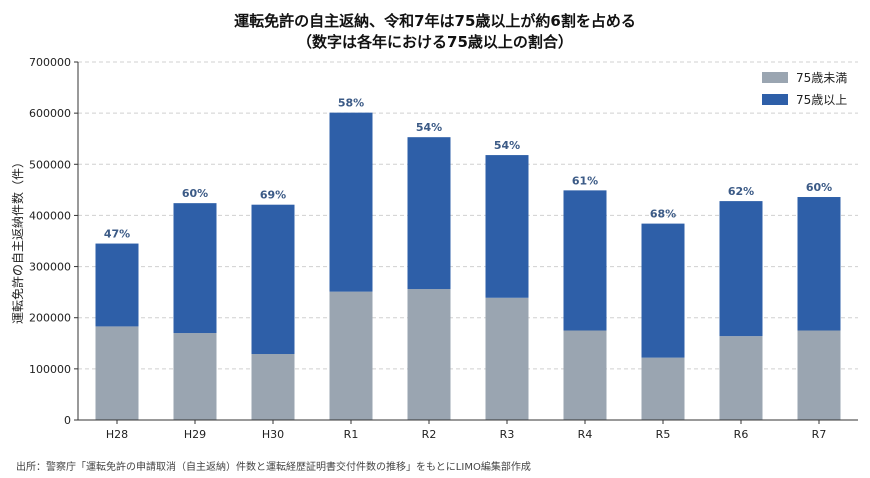  What do you see at coordinates (663, 434) in the screenshot?
I see `x-tick-label: R5` at bounding box center [663, 434].